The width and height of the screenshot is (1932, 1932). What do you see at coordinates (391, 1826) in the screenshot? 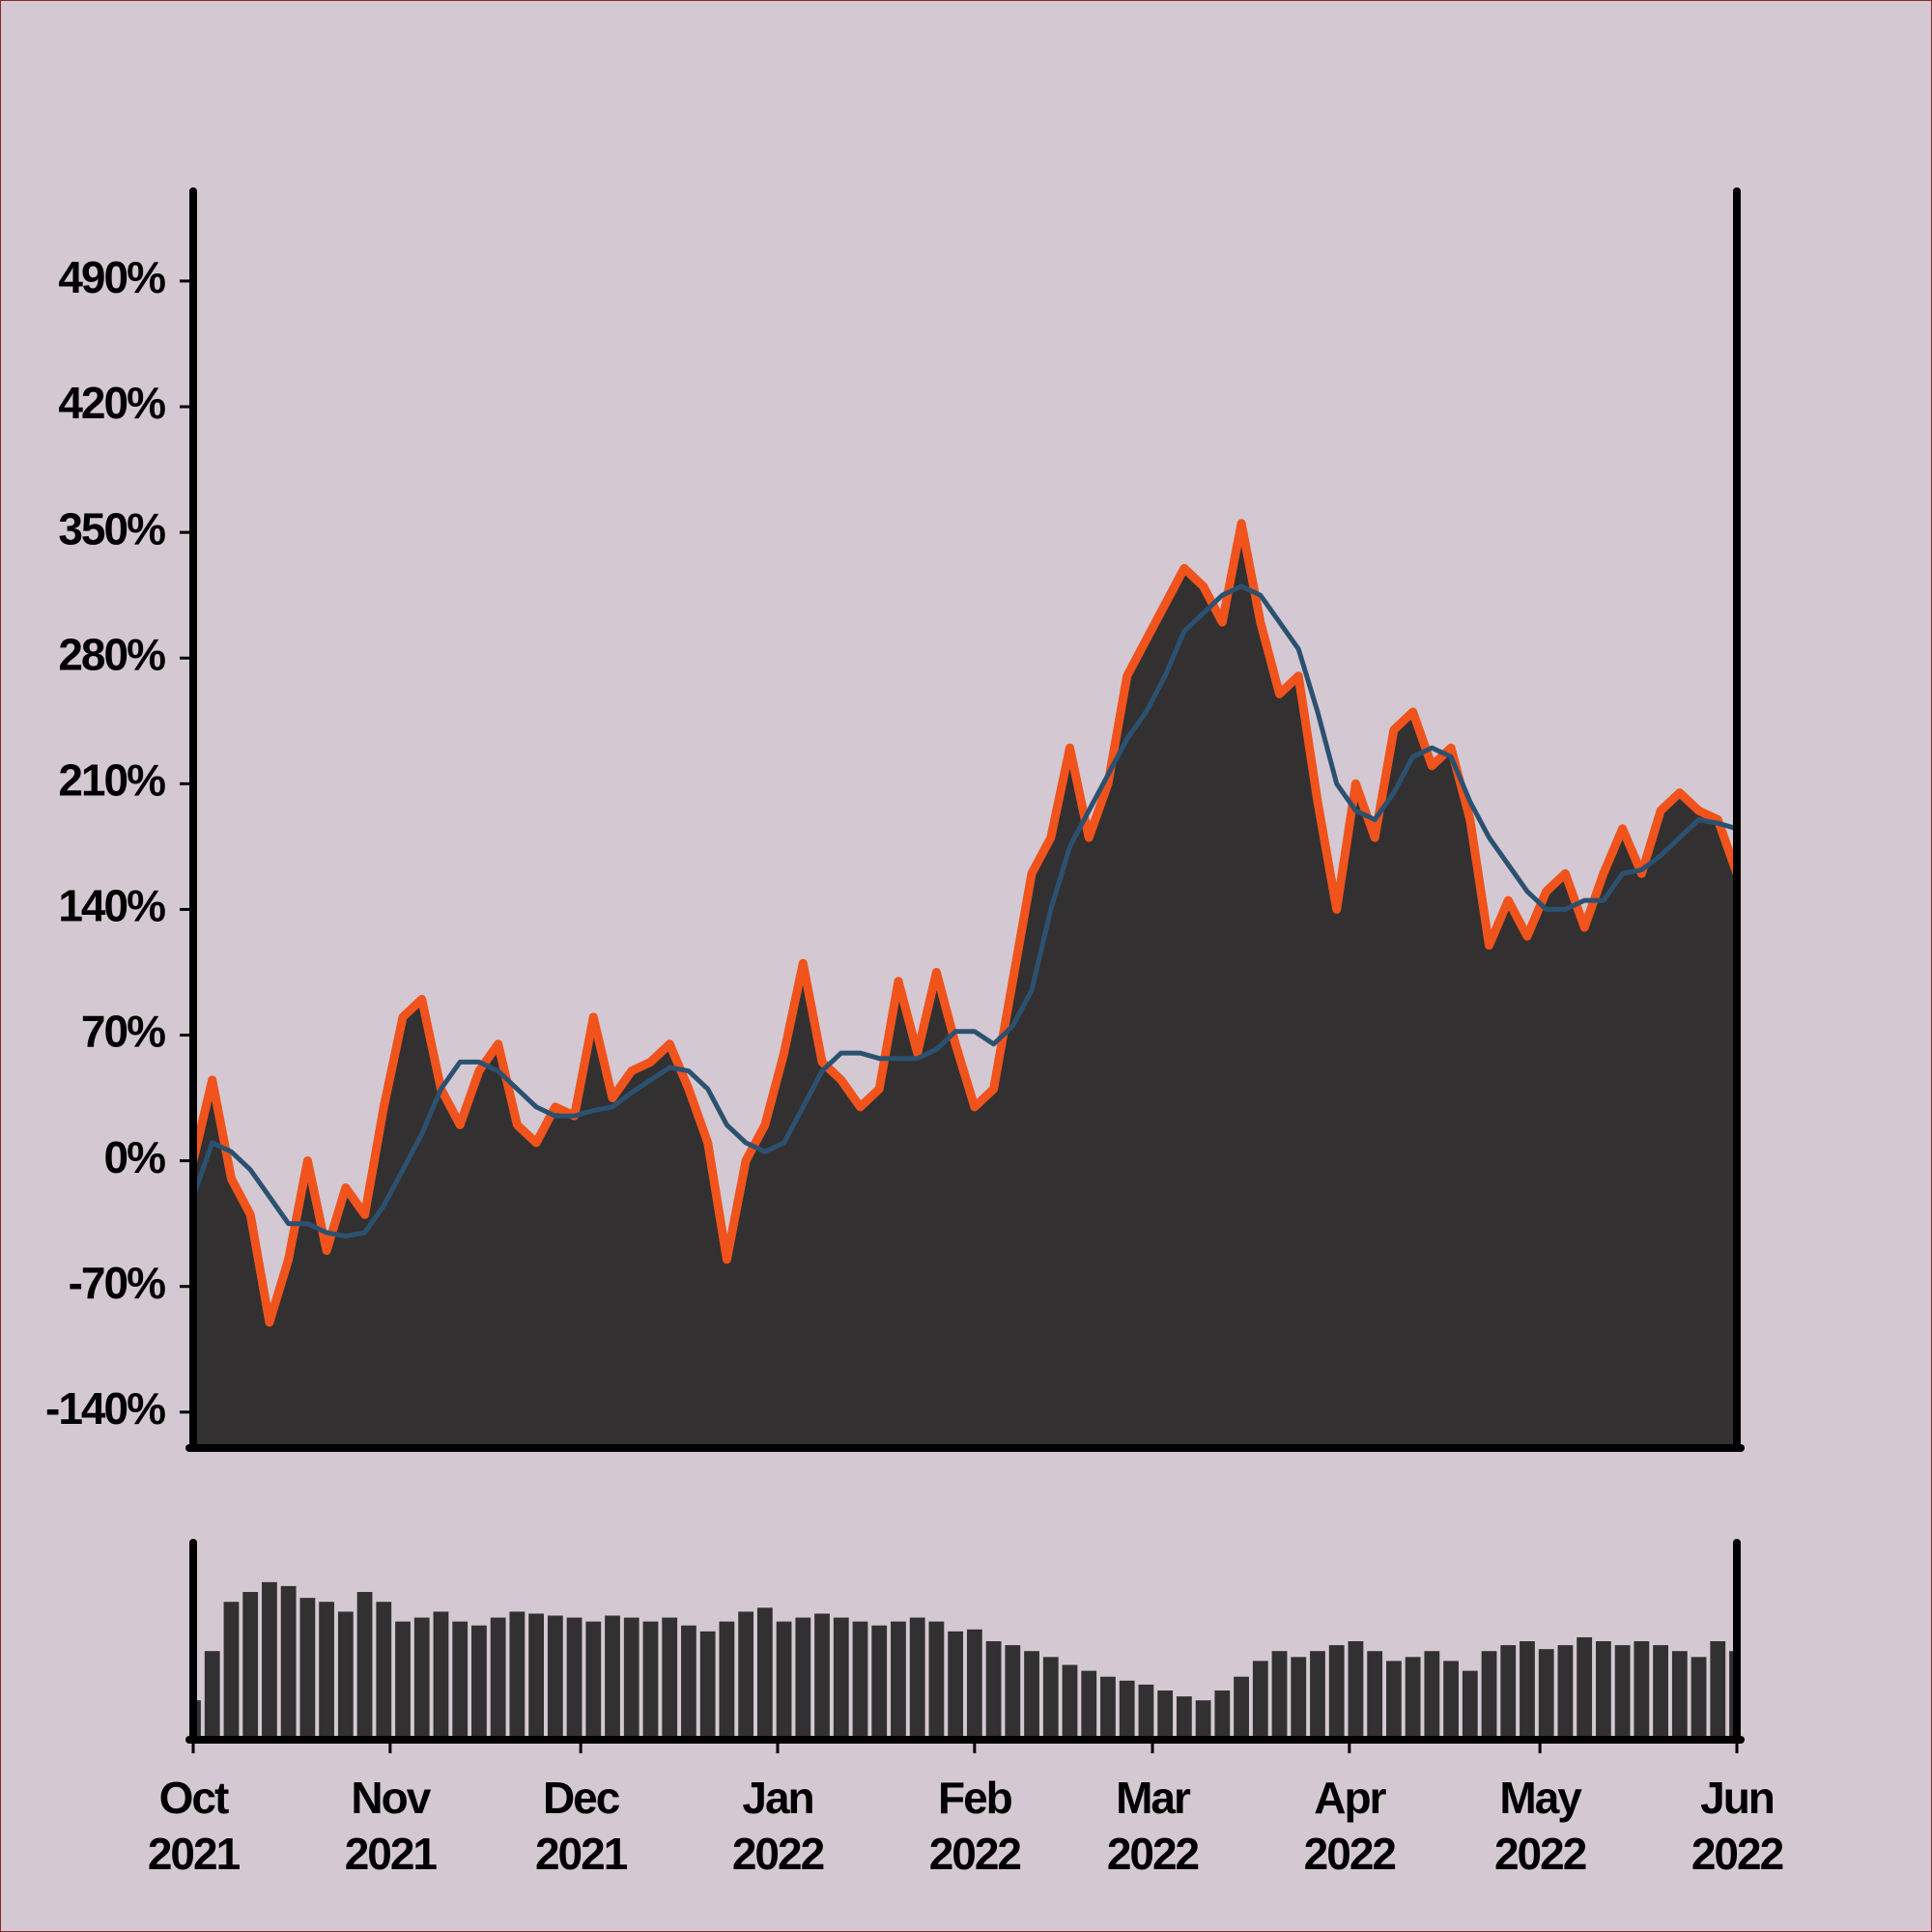
I see `x-tick-label: Nov 2021` at bounding box center [391, 1826].